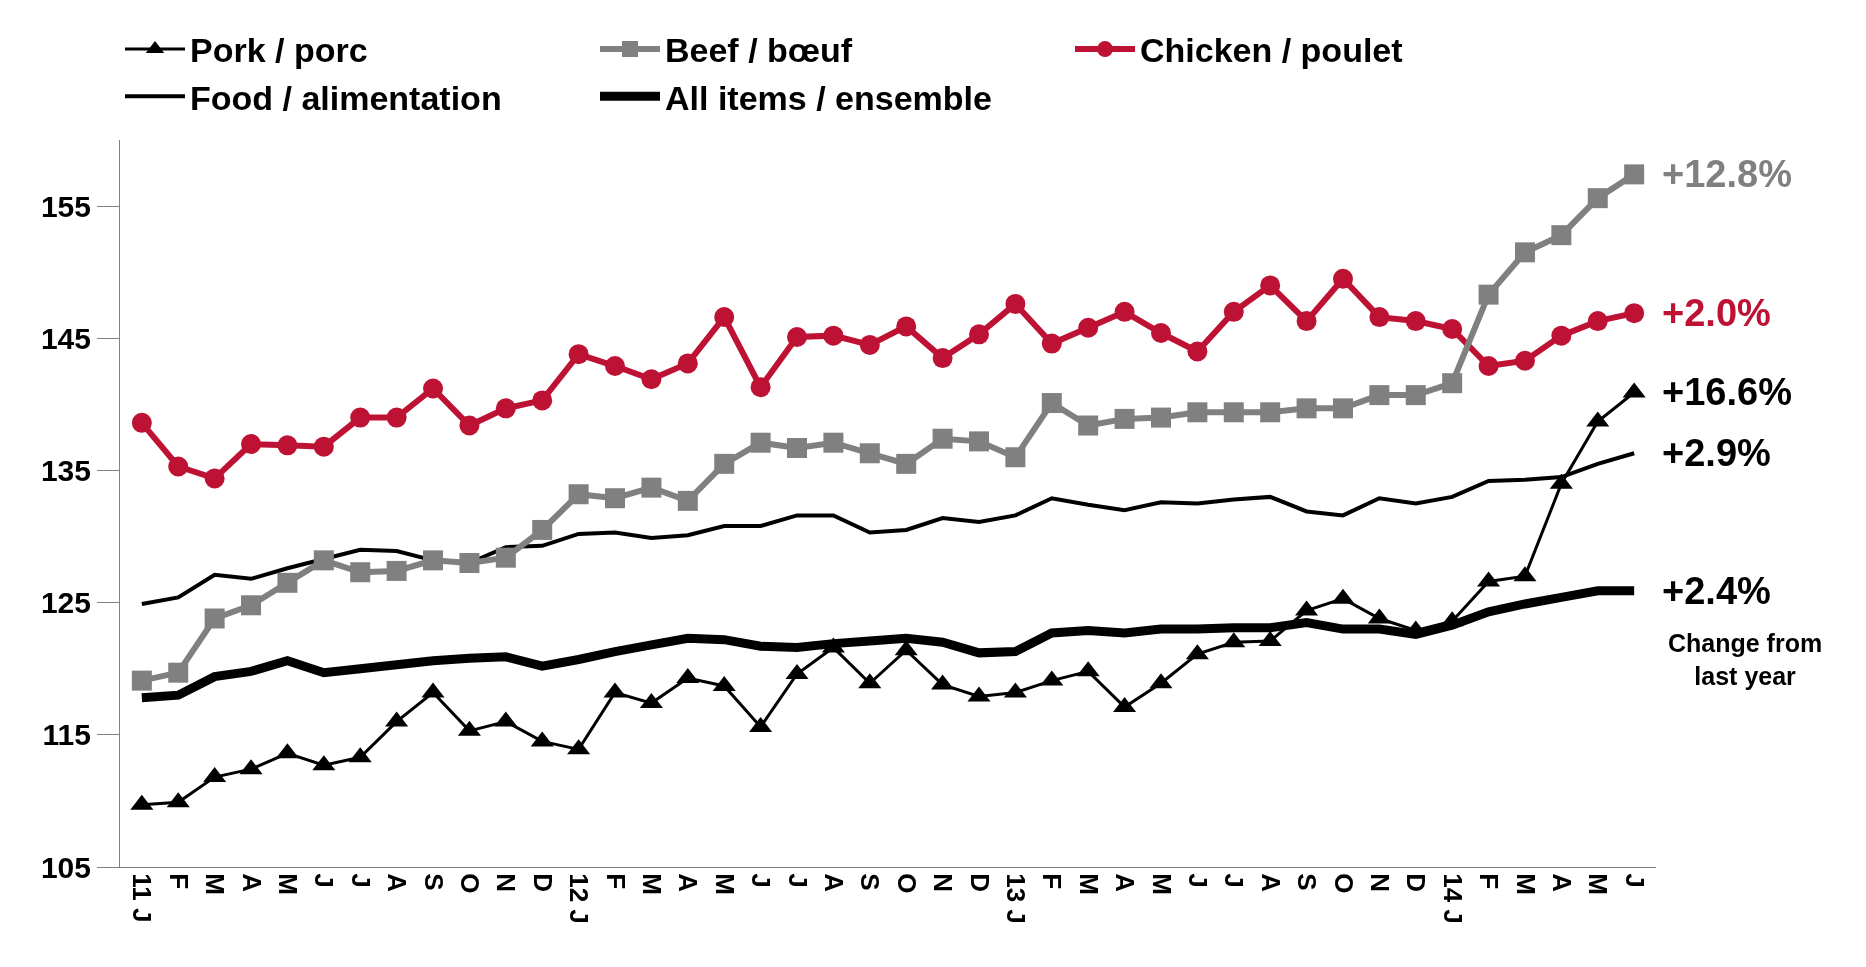 Image resolution: width=1866 pixels, height=967 pixels. I want to click on text: +12.8%, so click(1727, 174).